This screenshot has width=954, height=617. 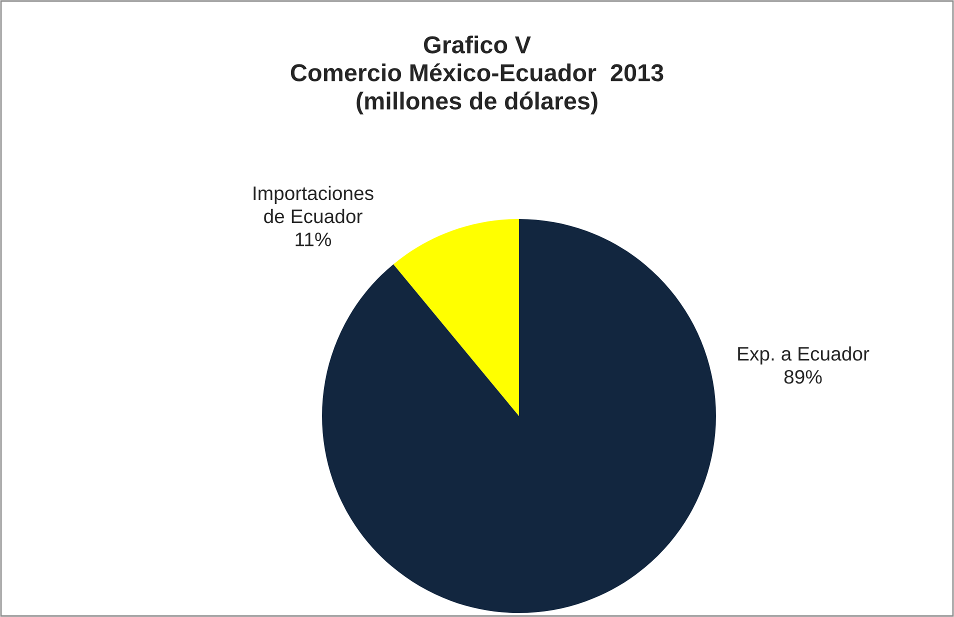 I want to click on data-label: 11%, so click(x=314, y=239).